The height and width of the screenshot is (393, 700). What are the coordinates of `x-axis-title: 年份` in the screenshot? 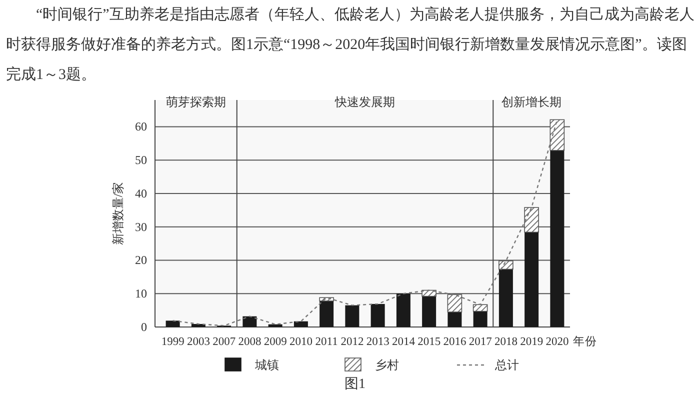 It's located at (585, 341).